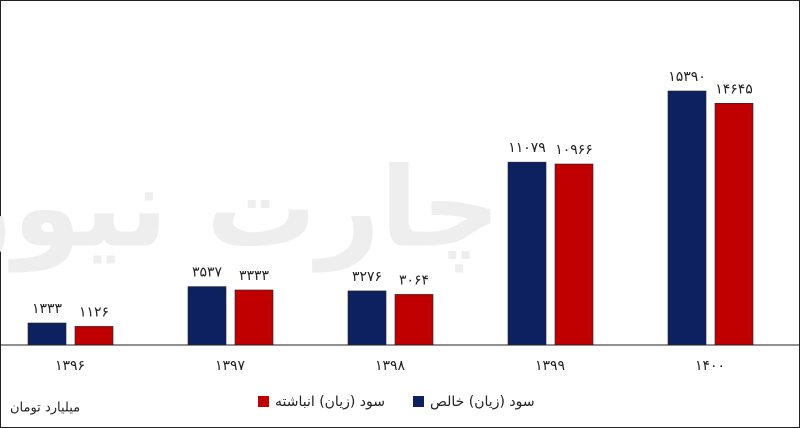 The image size is (800, 428). I want to click on x-tick-label: ۱۳۹۹, so click(550, 366).